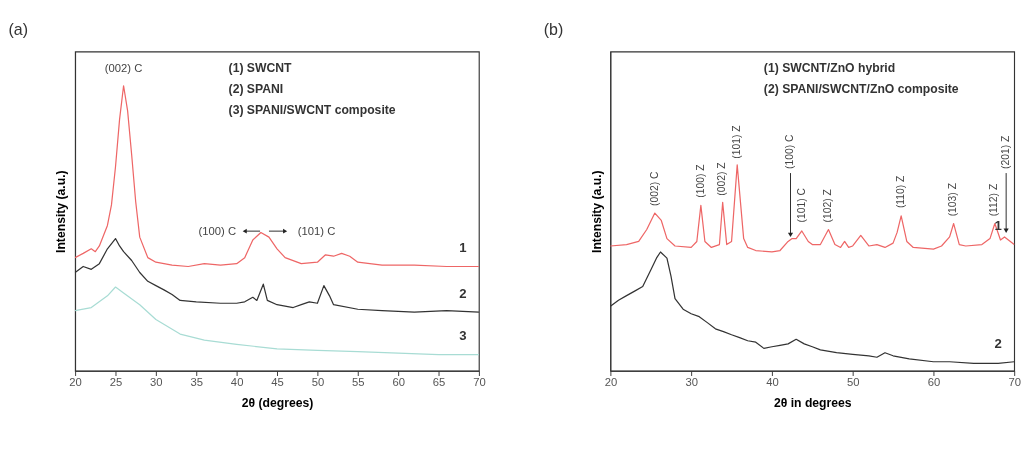 This screenshot has width=1033, height=465. Describe the element at coordinates (900, 192) in the screenshot. I see `annotation: (110) Z` at that location.